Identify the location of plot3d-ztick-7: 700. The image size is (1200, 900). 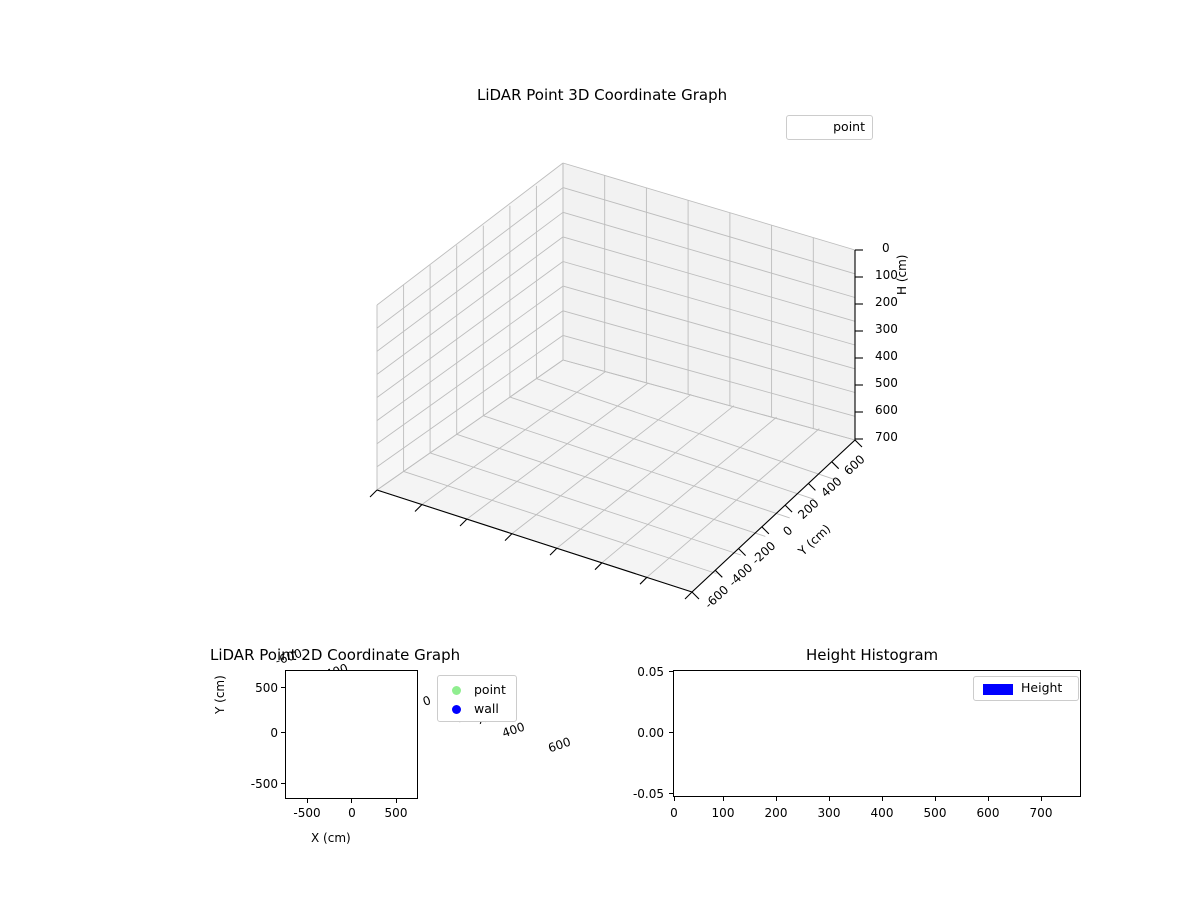
(886, 437).